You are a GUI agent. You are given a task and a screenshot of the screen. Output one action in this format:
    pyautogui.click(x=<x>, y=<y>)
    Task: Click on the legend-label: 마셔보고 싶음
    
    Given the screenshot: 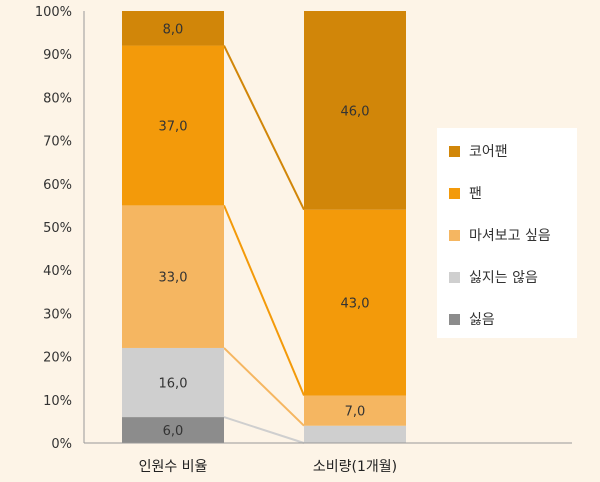 What is the action you would take?
    pyautogui.click(x=510, y=236)
    